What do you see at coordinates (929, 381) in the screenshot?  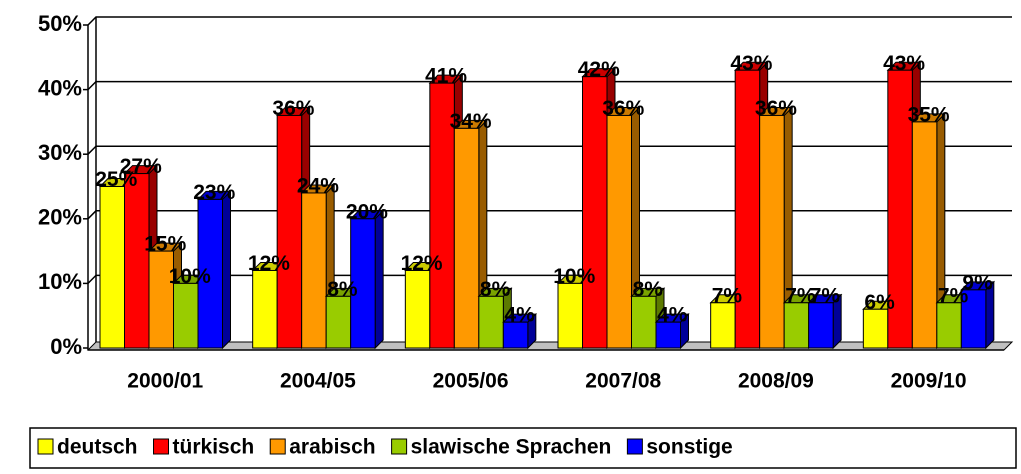 I see `x-tick-label: 2009/10` at bounding box center [929, 381].